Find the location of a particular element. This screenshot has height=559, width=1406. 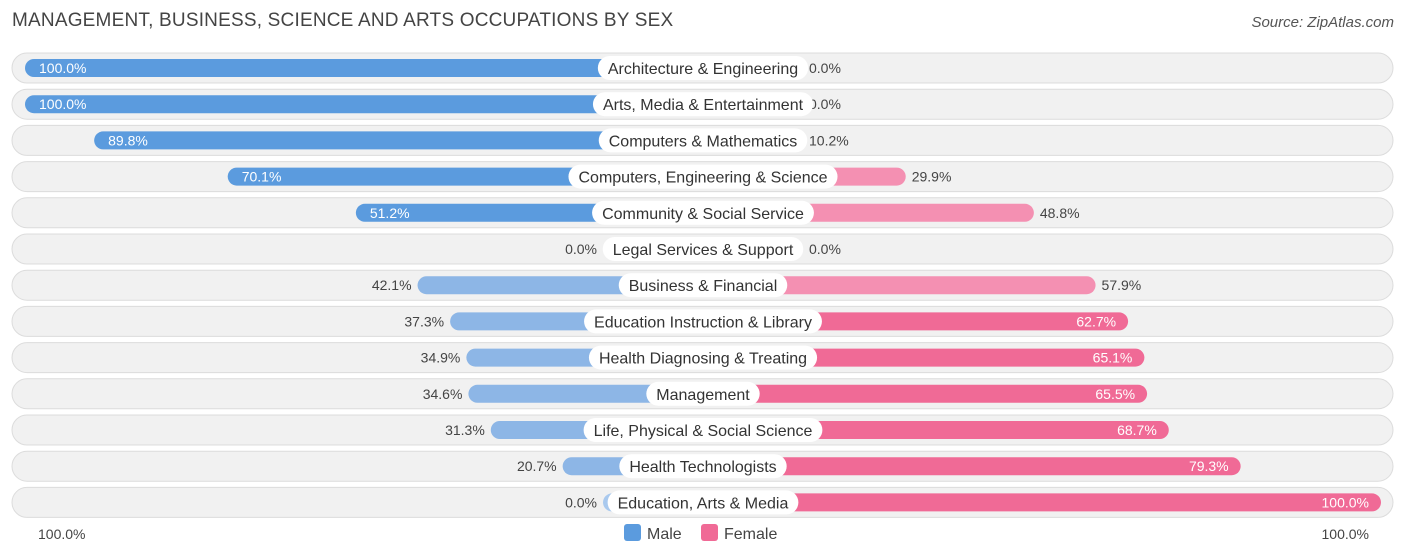

category-label: Health Technologists is located at coordinates (702, 467).